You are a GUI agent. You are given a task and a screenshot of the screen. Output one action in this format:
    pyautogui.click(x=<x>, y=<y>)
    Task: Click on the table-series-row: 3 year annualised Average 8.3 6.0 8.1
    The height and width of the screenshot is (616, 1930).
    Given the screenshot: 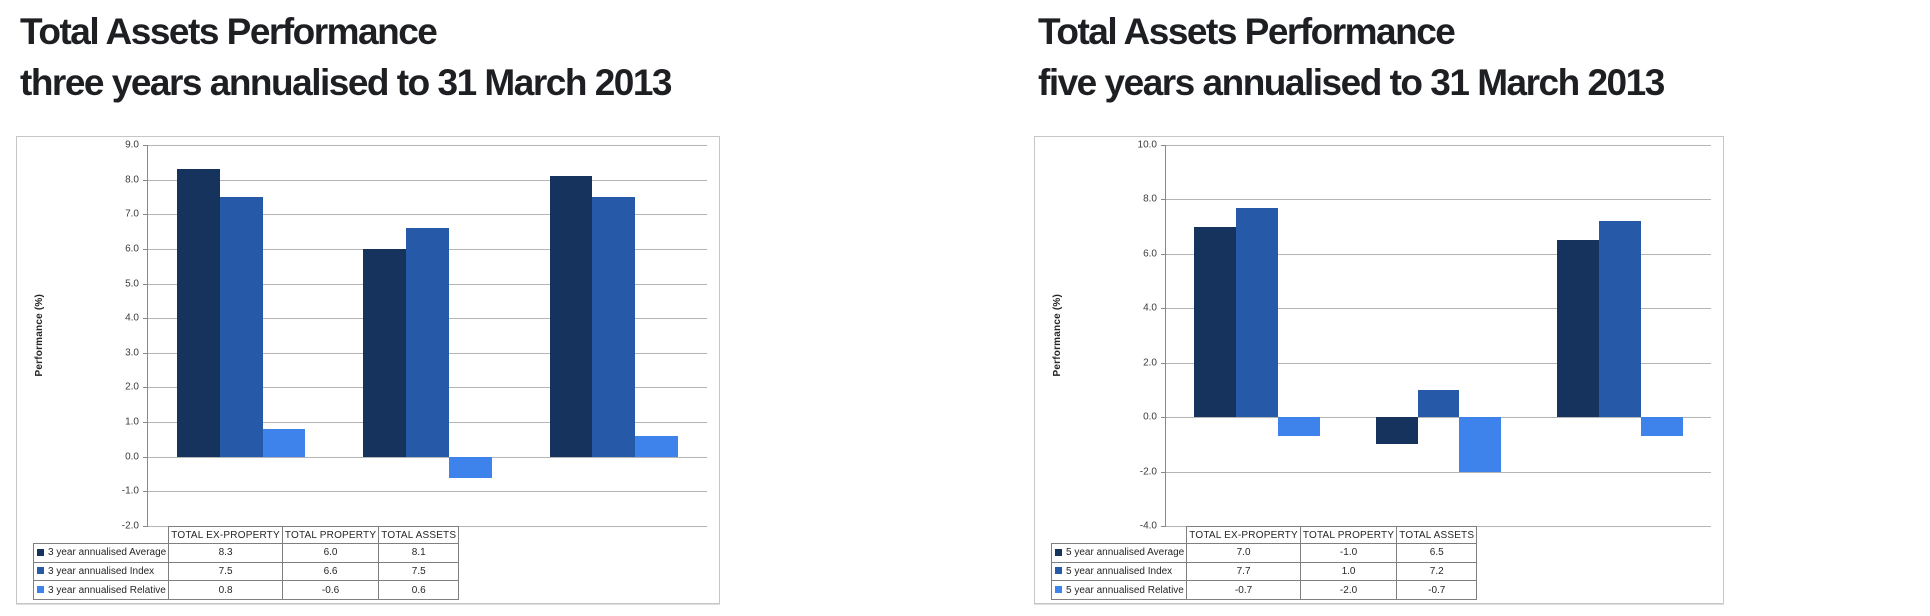 What is the action you would take?
    pyautogui.click(x=246, y=553)
    